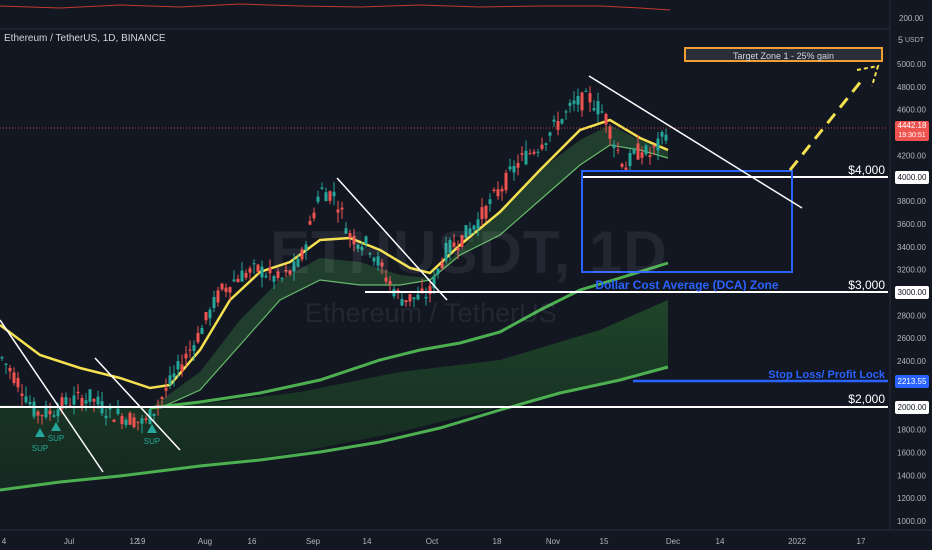 The width and height of the screenshot is (932, 550). Describe the element at coordinates (687, 221) in the screenshot. I see `dca-zone-box` at that location.